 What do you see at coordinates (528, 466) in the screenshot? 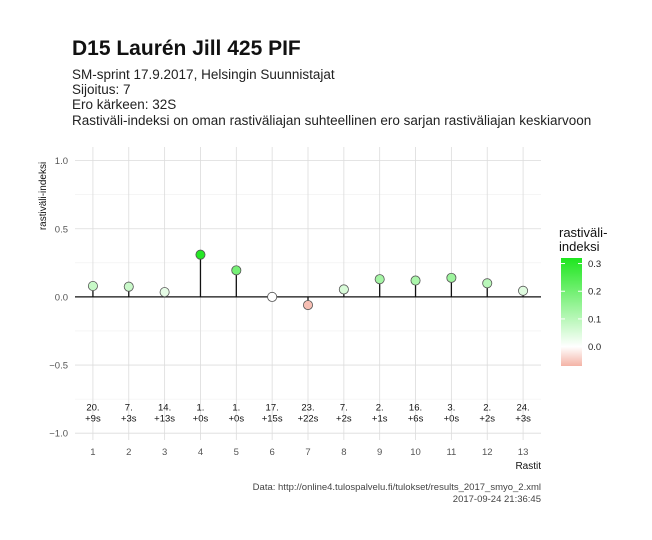
I see `x-axis-title: Rastit` at bounding box center [528, 466].